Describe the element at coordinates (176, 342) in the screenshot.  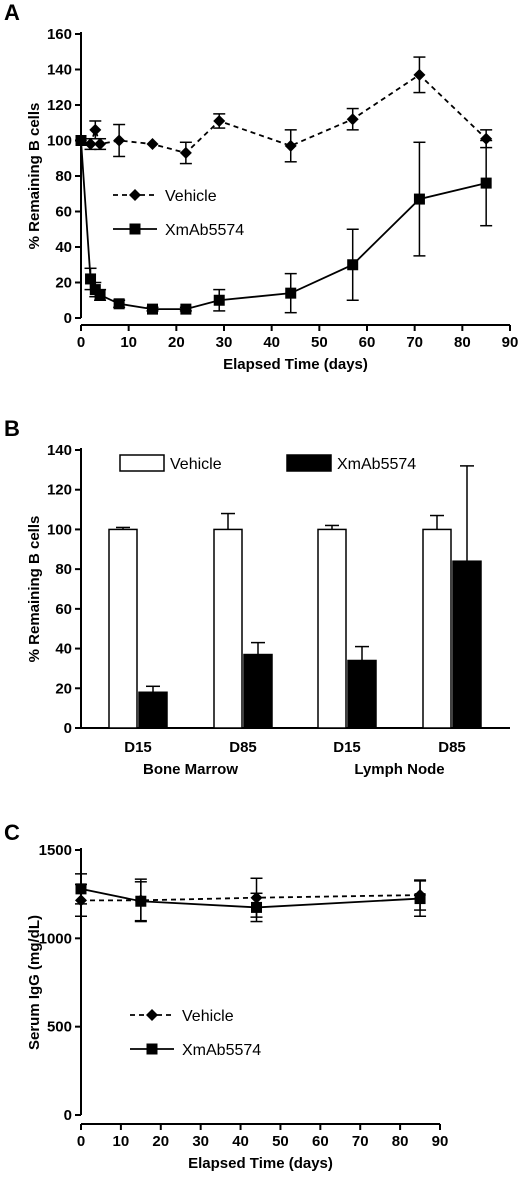
I see `chart-a-x-tick-label: 20` at that location.